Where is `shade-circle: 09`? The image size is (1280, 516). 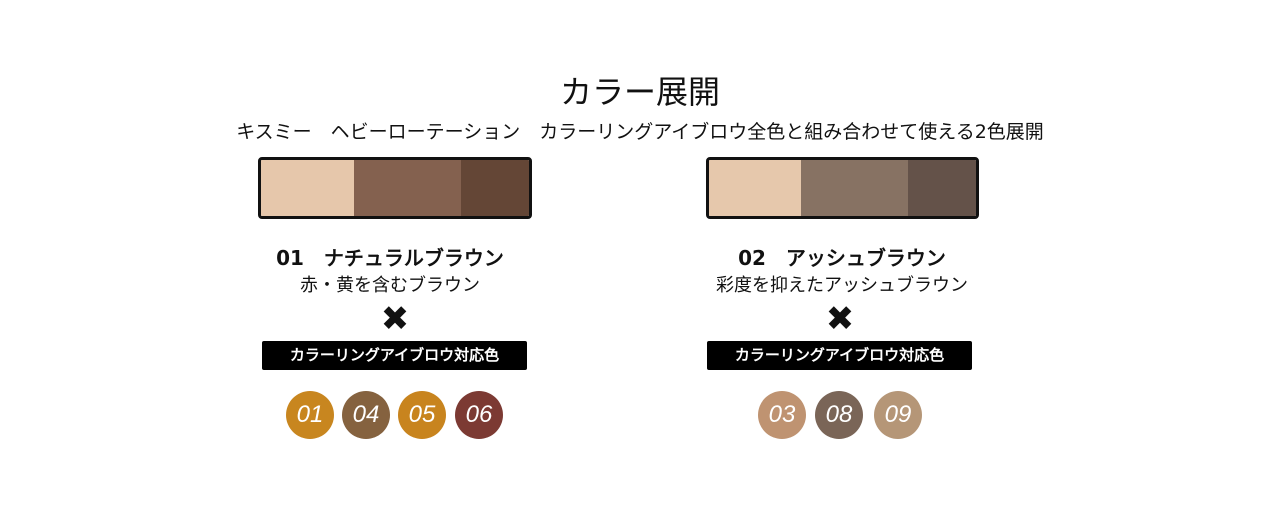 shade-circle: 09 is located at coordinates (898, 415).